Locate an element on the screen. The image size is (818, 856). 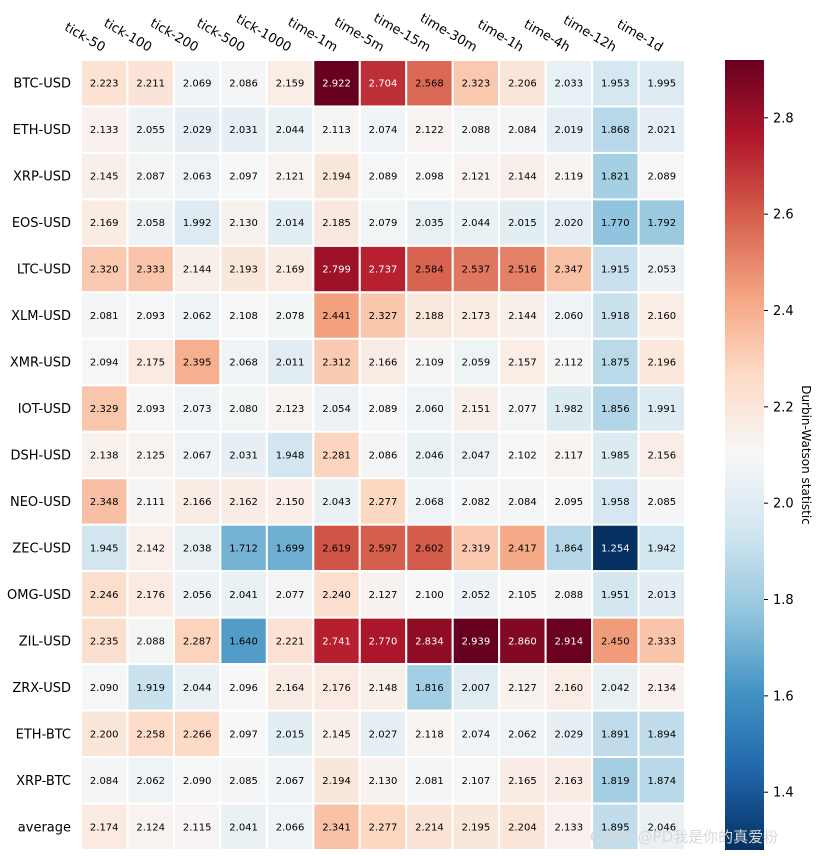
cell-value-label: 1.919 is located at coordinates (150, 688).